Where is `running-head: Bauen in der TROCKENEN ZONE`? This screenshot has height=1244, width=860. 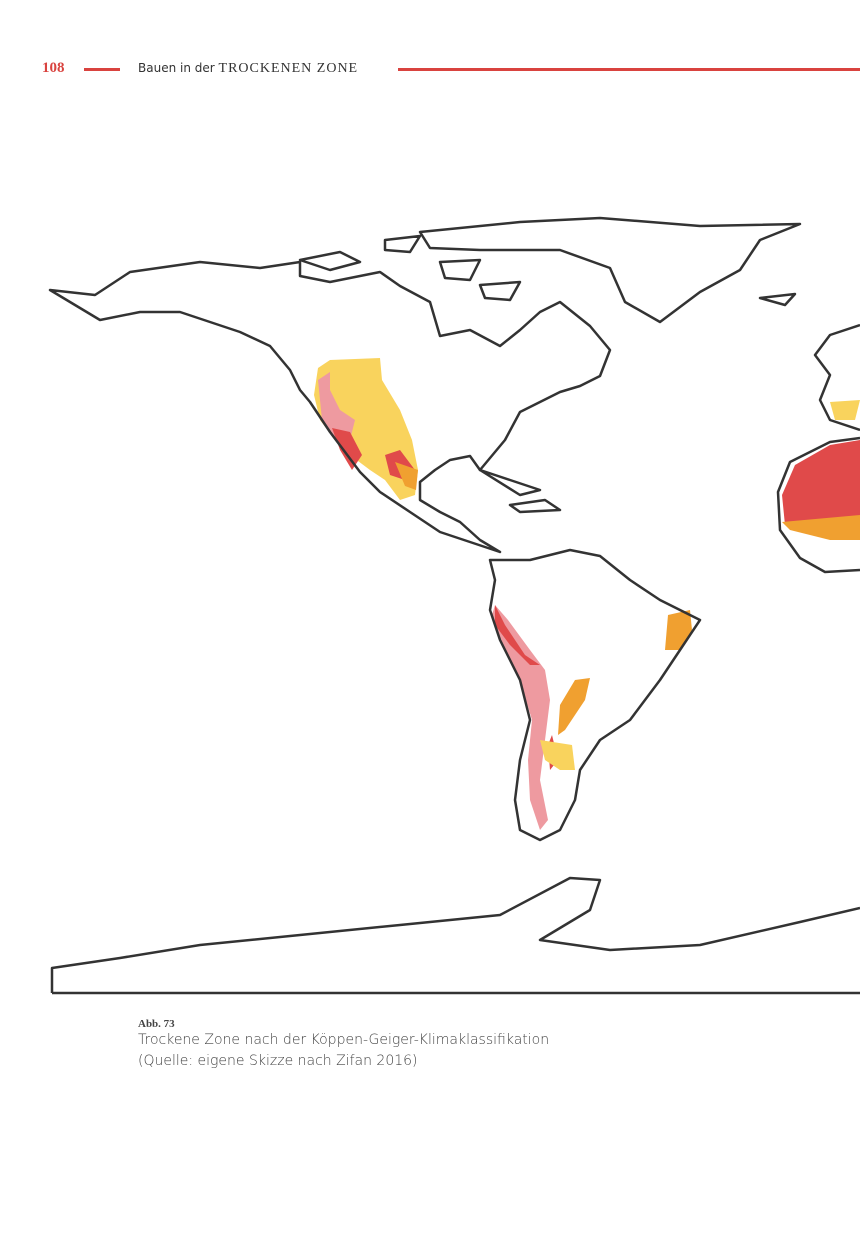 running-head: Bauen in der TROCKENEN ZONE is located at coordinates (248, 69).